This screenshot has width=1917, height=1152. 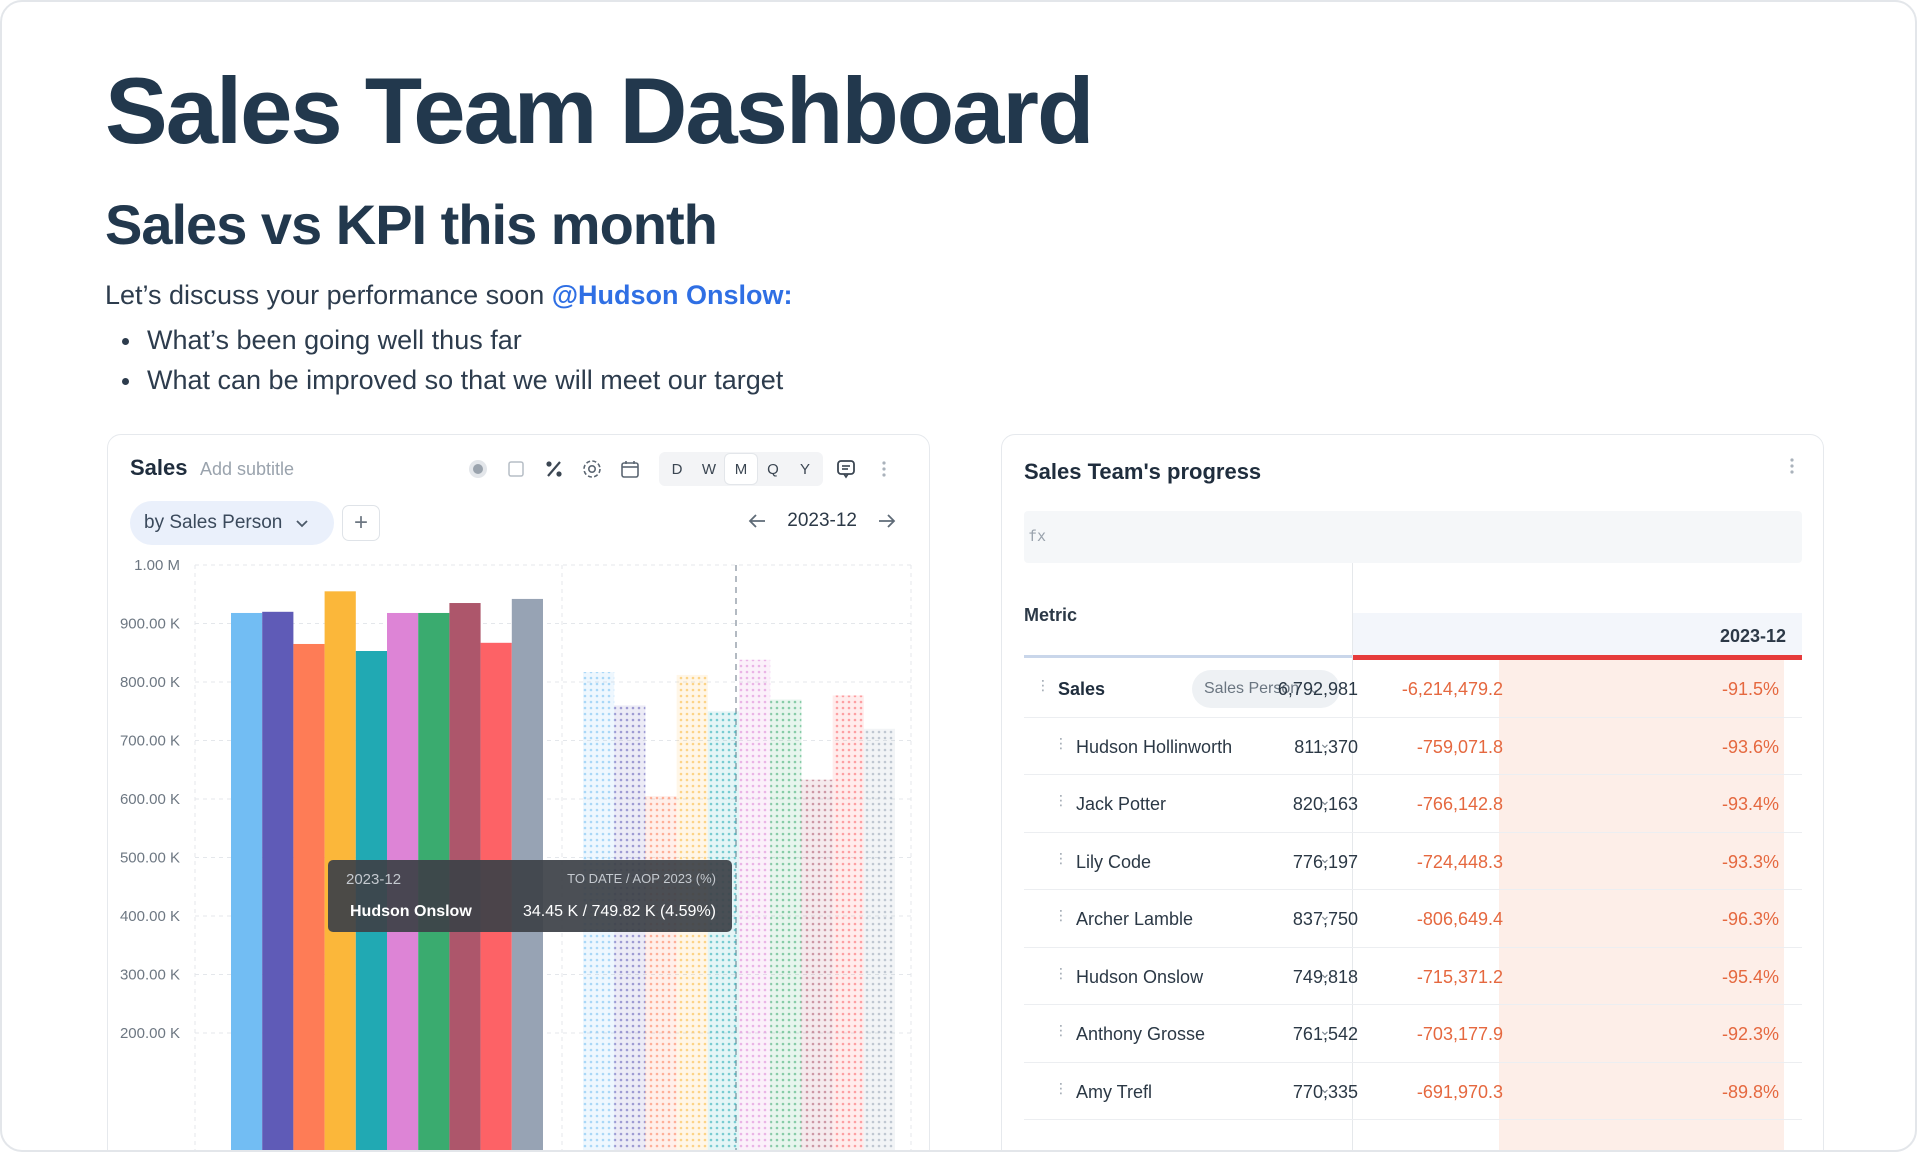 I want to click on row-value: 749,818, so click(x=1325, y=976).